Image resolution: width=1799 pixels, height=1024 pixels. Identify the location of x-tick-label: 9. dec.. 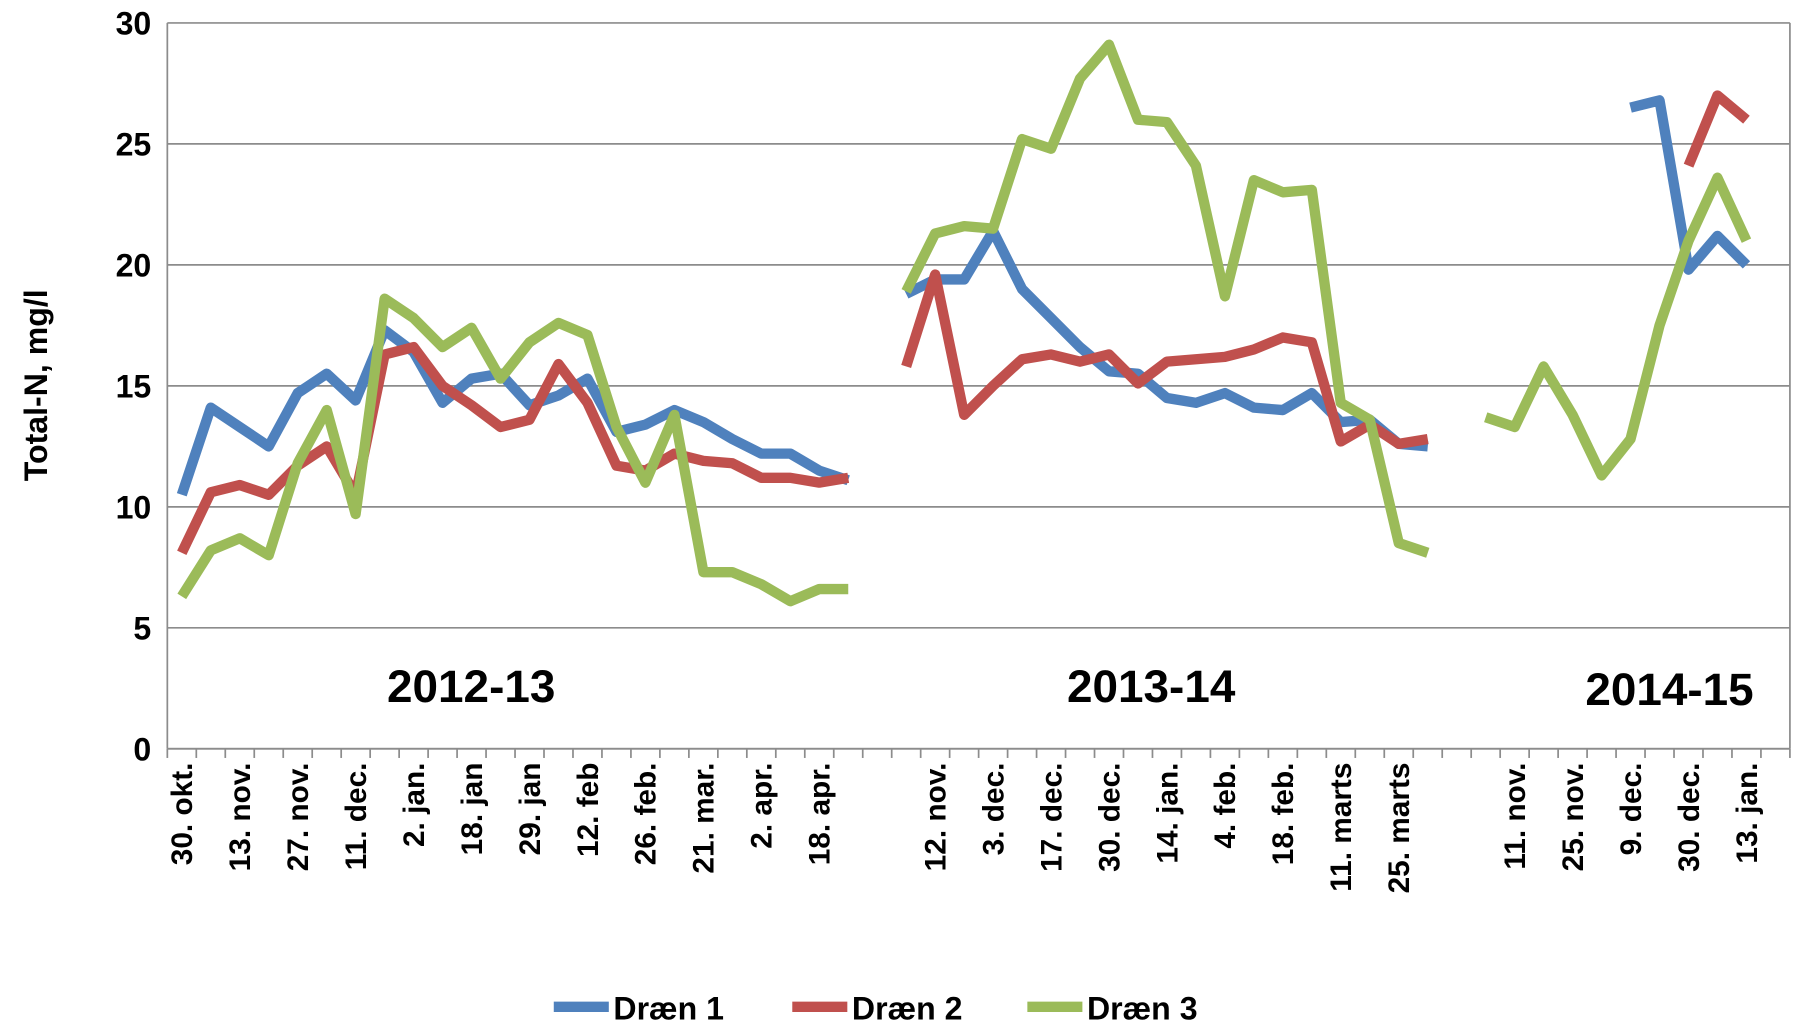
(1631, 809).